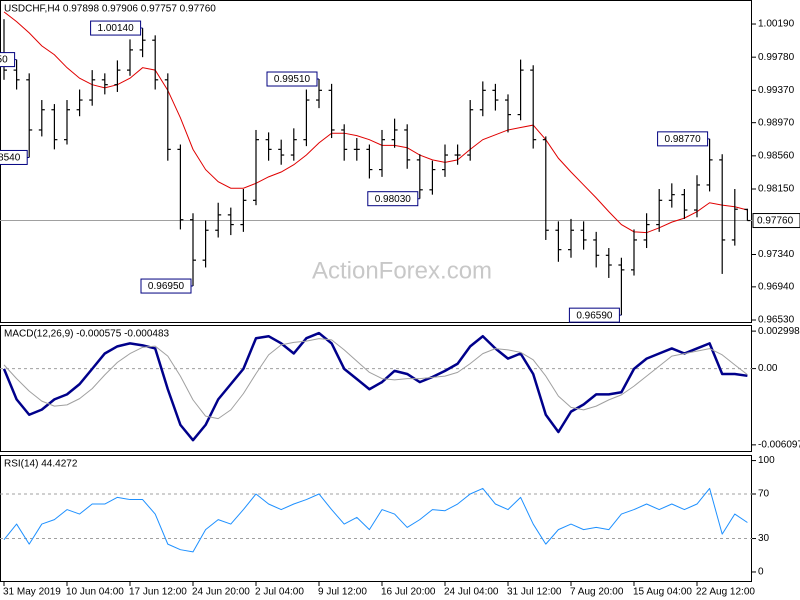  What do you see at coordinates (776, 122) in the screenshot?
I see `y-tick-label: 0.98970` at bounding box center [776, 122].